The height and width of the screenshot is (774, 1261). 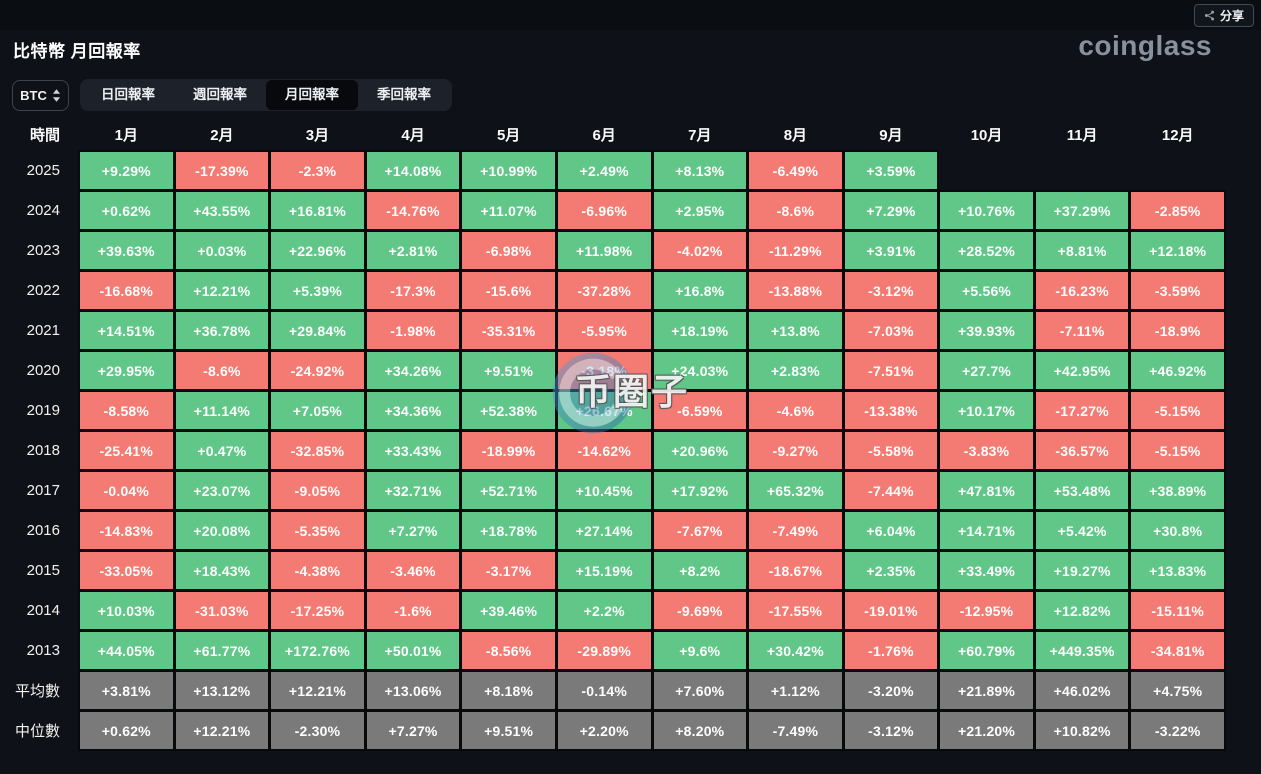 What do you see at coordinates (700, 290) in the screenshot?
I see `return-cell: +16.8%` at bounding box center [700, 290].